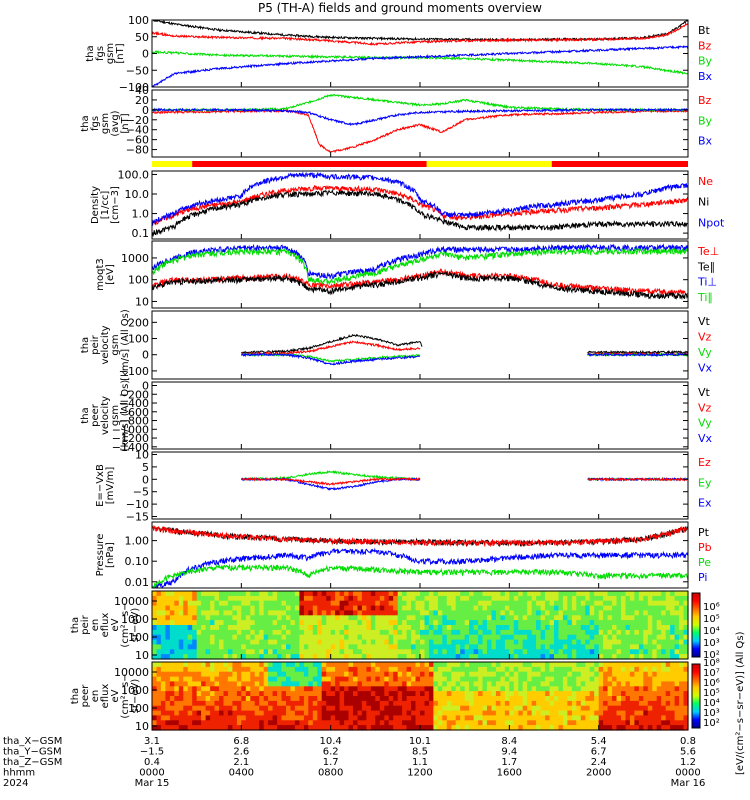 The width and height of the screenshot is (750, 800). I want to click on x-row-value: 10.4, so click(331, 741).